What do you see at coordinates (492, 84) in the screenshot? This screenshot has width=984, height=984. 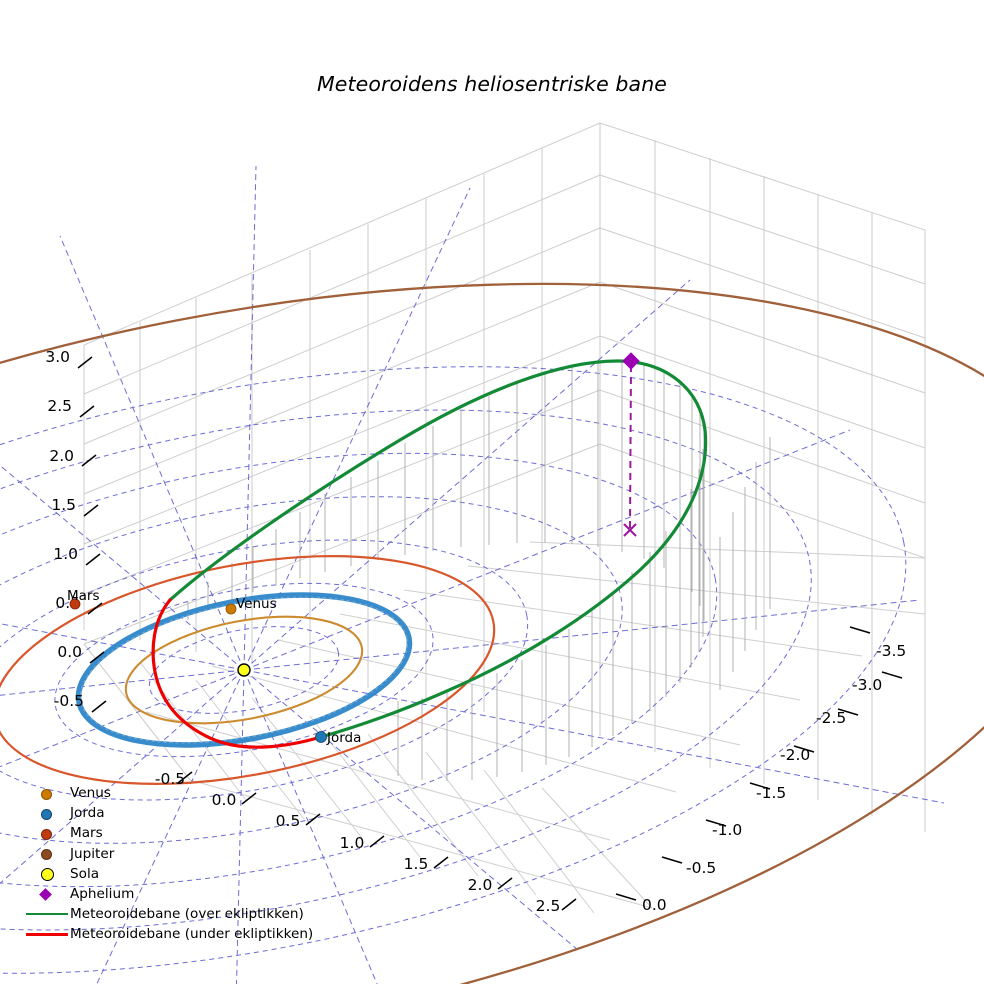 I see `page-title: Meteoroidens heliosentriske bane` at bounding box center [492, 84].